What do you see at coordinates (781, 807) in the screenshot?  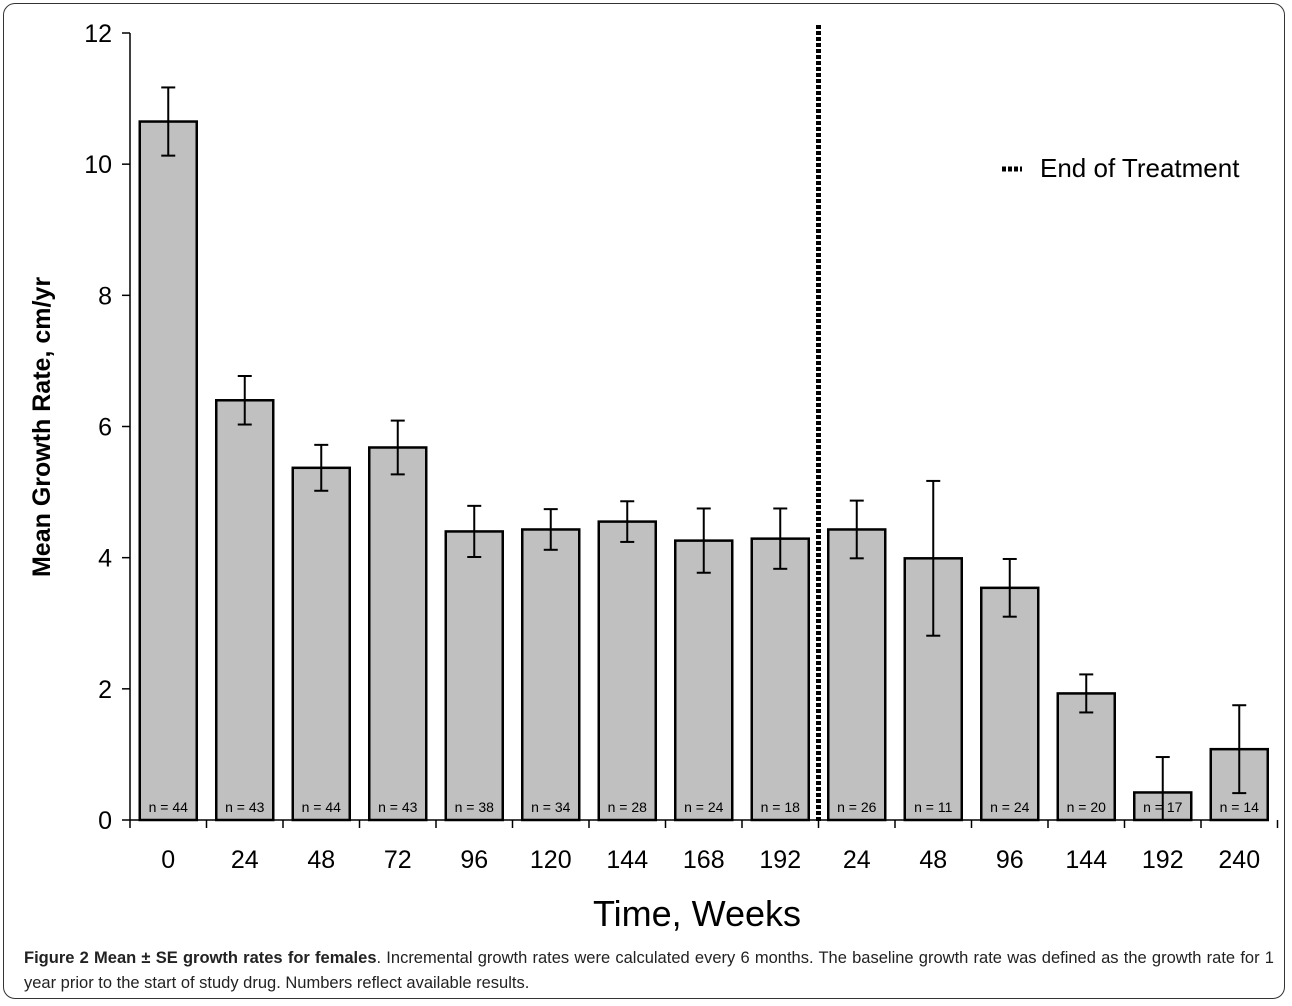 I see `n-label: n = 18` at bounding box center [781, 807].